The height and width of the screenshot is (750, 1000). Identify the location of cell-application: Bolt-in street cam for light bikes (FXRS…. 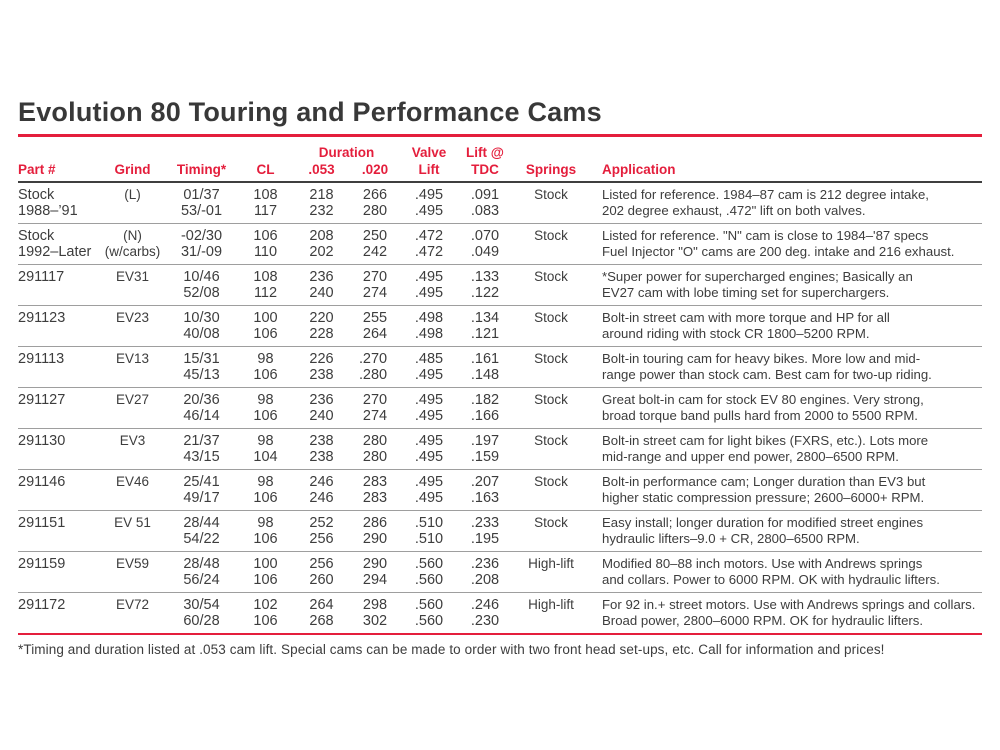
(765, 448).